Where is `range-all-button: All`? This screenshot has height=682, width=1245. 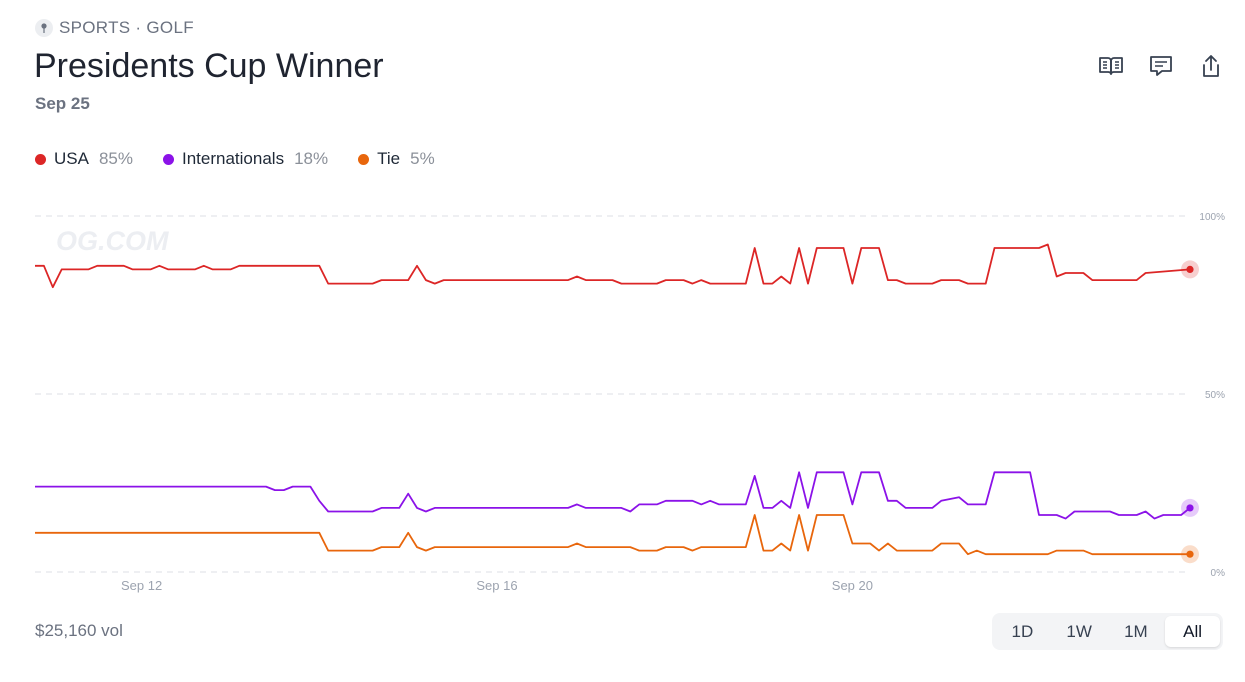
range-all-button: All is located at coordinates (1192, 631).